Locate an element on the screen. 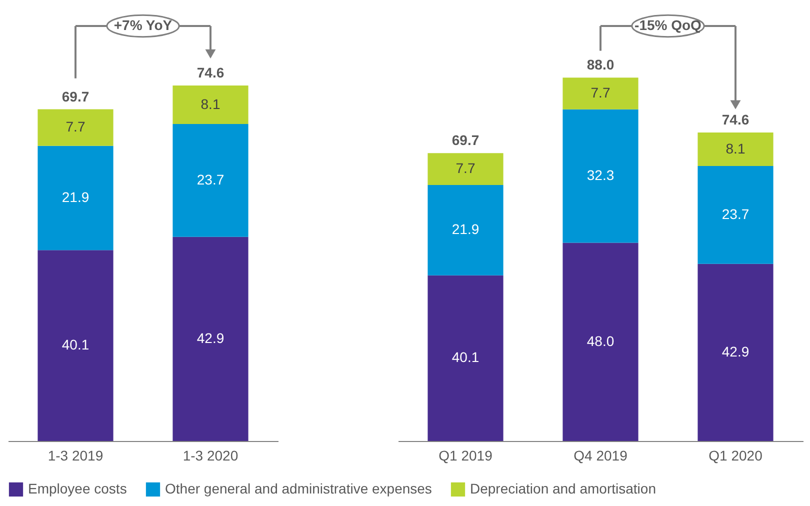 The image size is (810, 506). data-label: 32.3 is located at coordinates (600, 175).